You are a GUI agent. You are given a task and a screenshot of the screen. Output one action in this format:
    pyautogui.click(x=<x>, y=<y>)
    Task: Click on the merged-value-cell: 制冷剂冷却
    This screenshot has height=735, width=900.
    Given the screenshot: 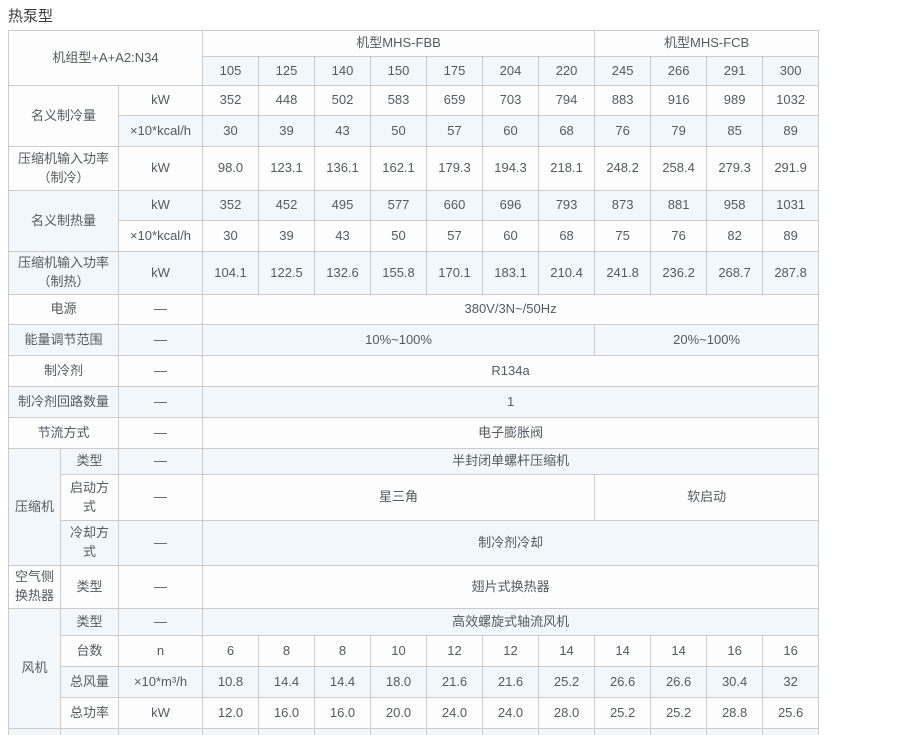 What is the action you would take?
    pyautogui.click(x=511, y=543)
    